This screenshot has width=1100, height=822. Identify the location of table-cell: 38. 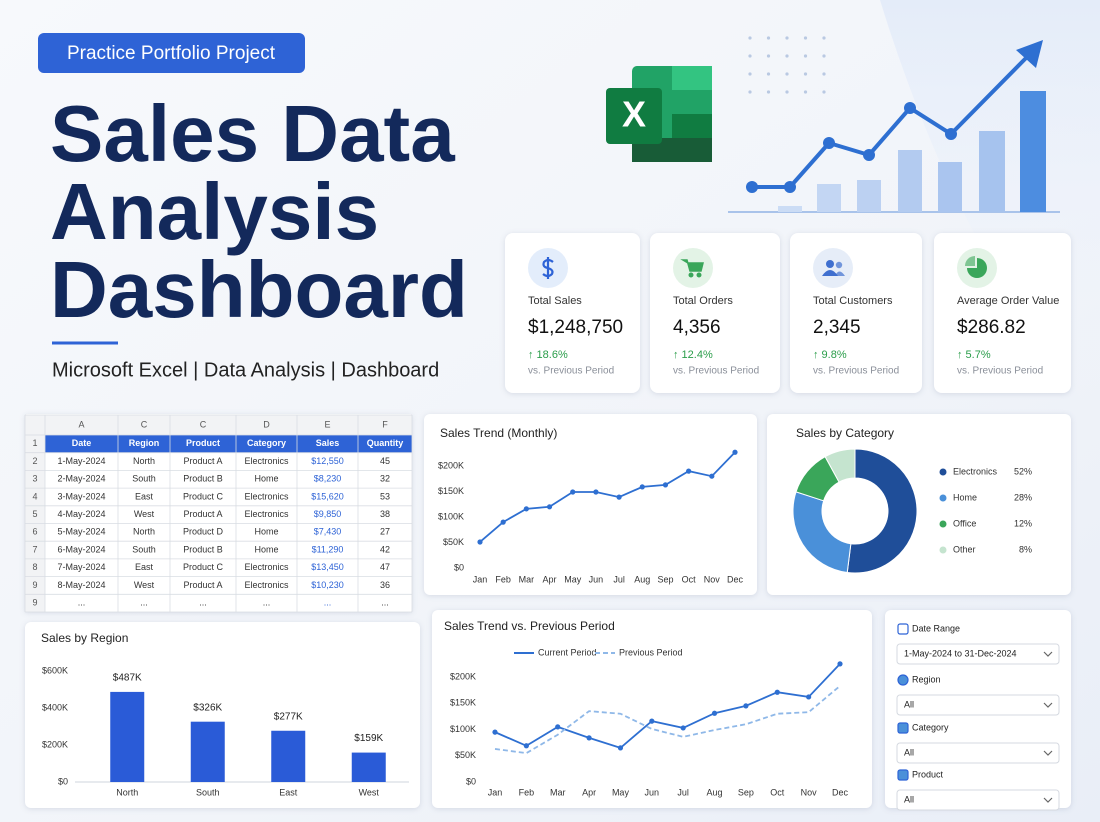
(385, 514).